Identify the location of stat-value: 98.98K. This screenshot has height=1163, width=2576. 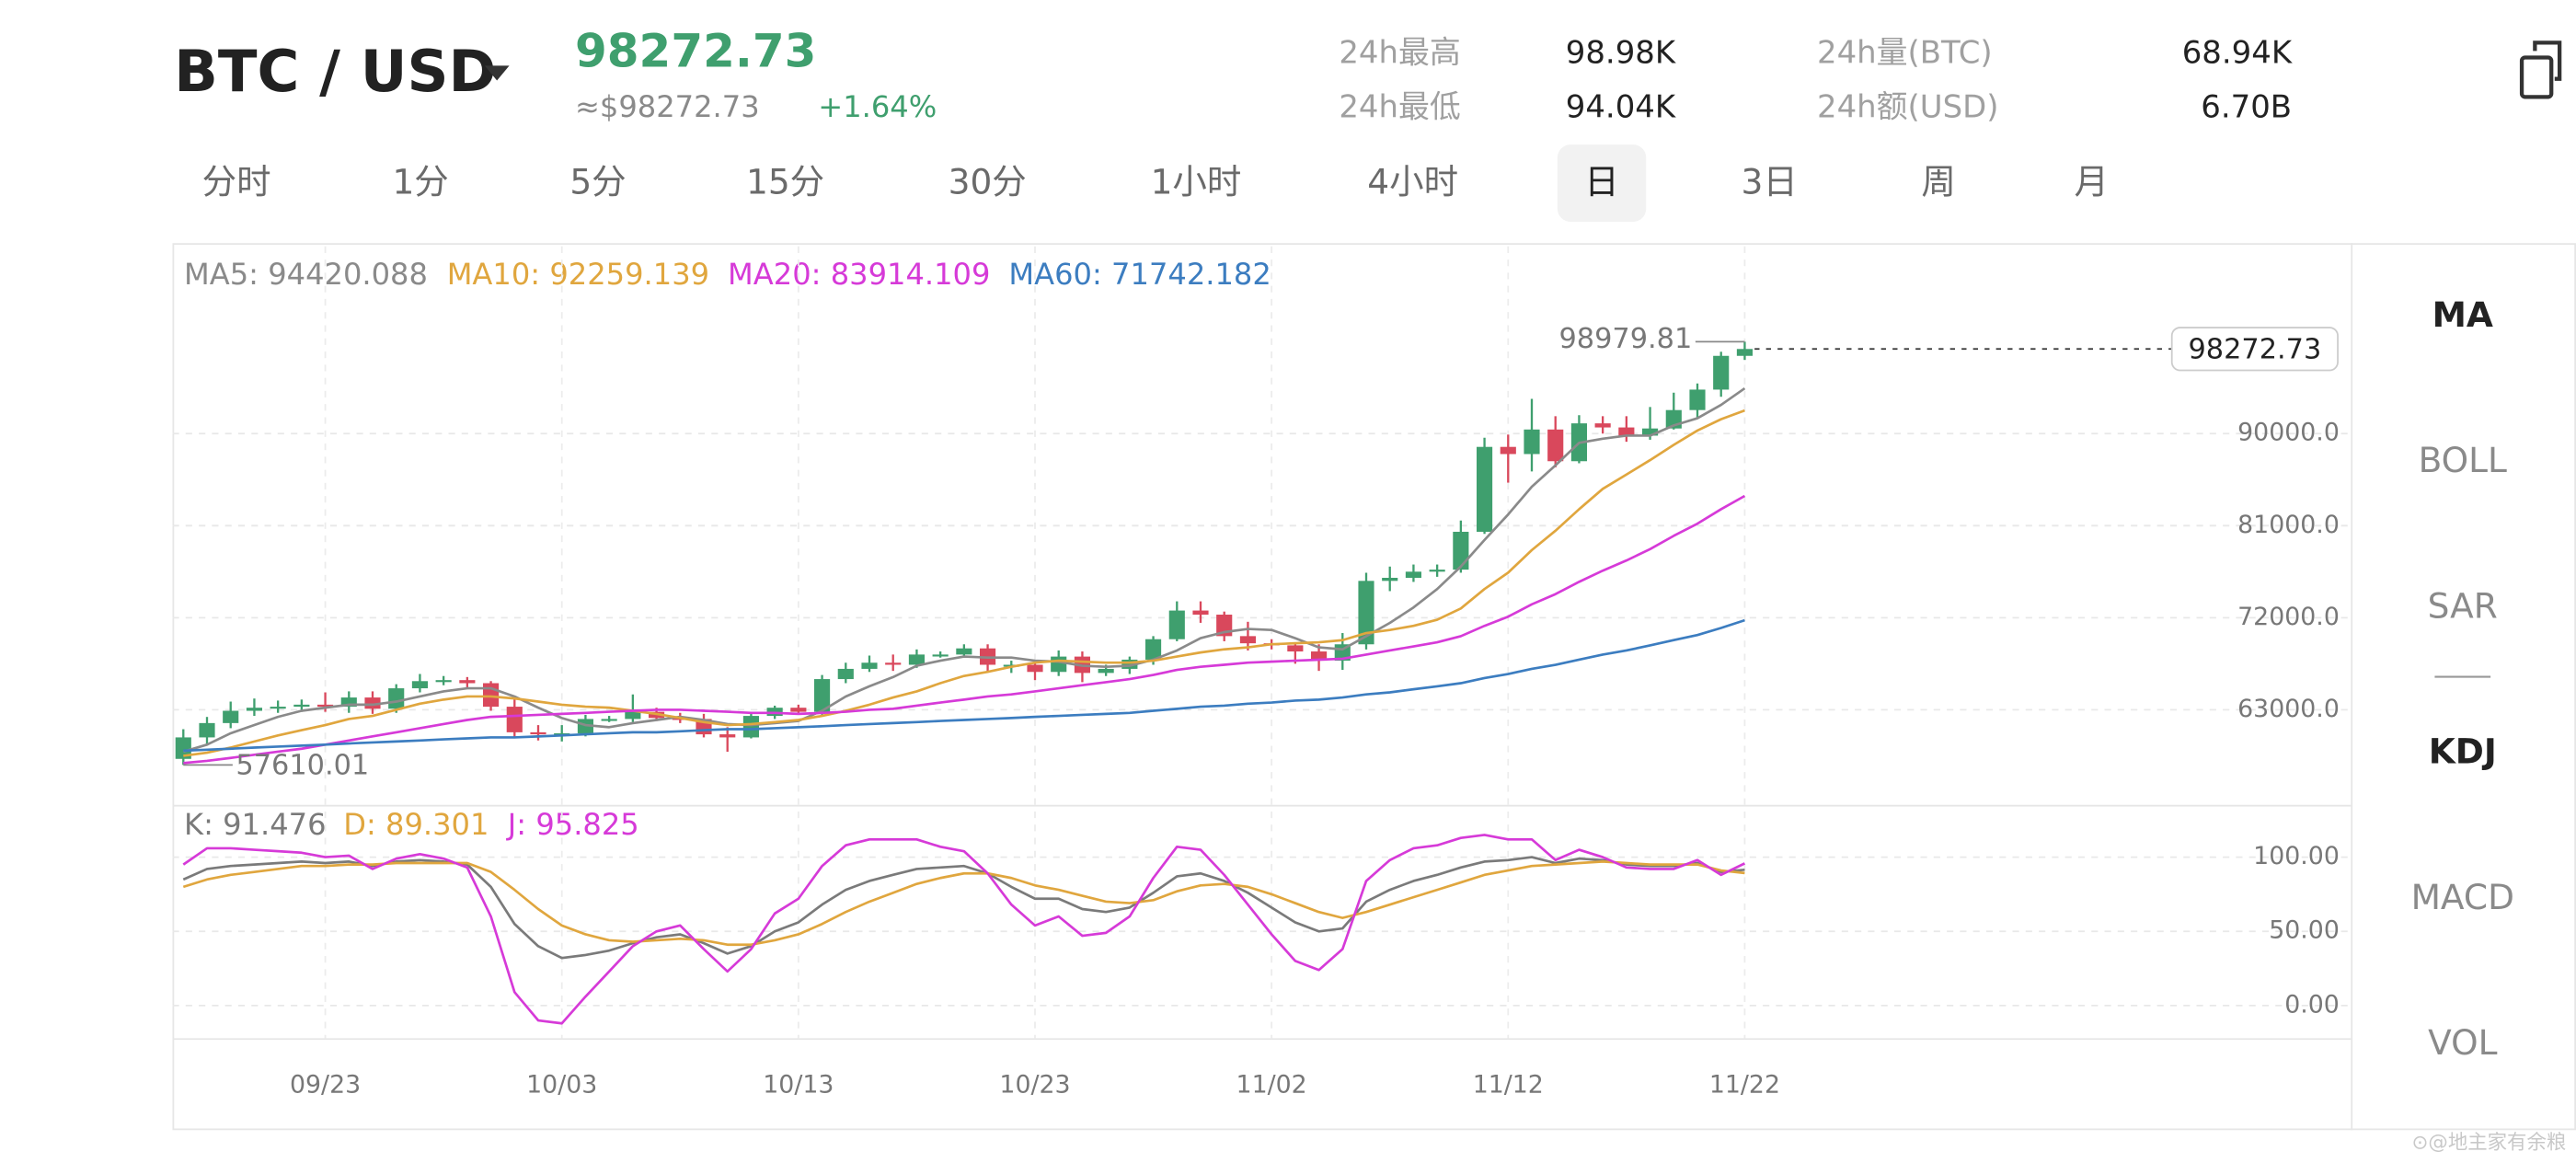
(1621, 52).